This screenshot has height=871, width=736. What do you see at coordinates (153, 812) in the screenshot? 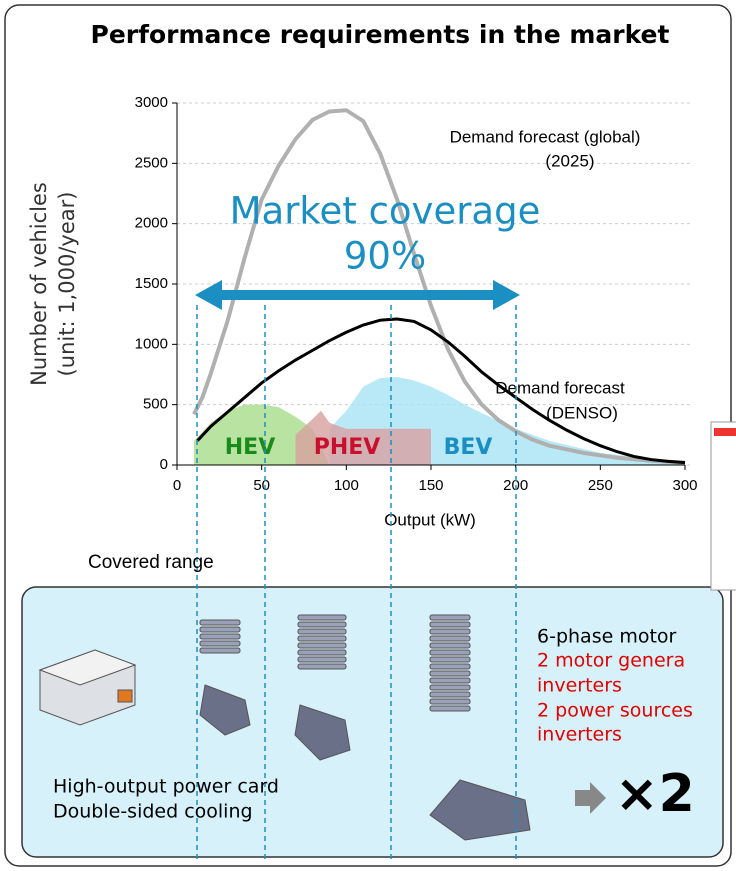
I see `panel-text: Double-sided cooling` at bounding box center [153, 812].